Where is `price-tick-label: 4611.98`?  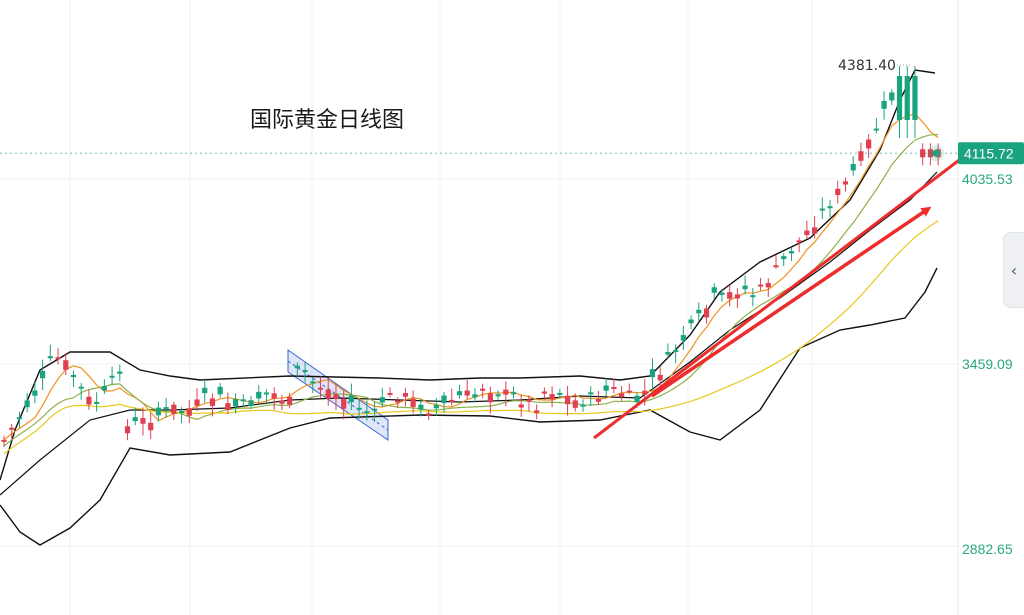 price-tick-label: 4611.98 is located at coordinates (987, 1).